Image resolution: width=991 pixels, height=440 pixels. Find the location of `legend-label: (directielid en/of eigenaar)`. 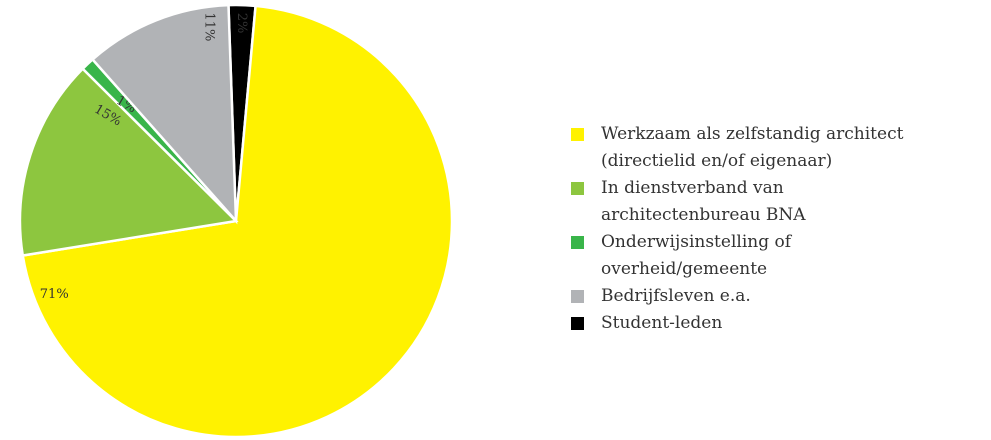

legend-label: (directielid en/of eigenaar) is located at coordinates (717, 161).